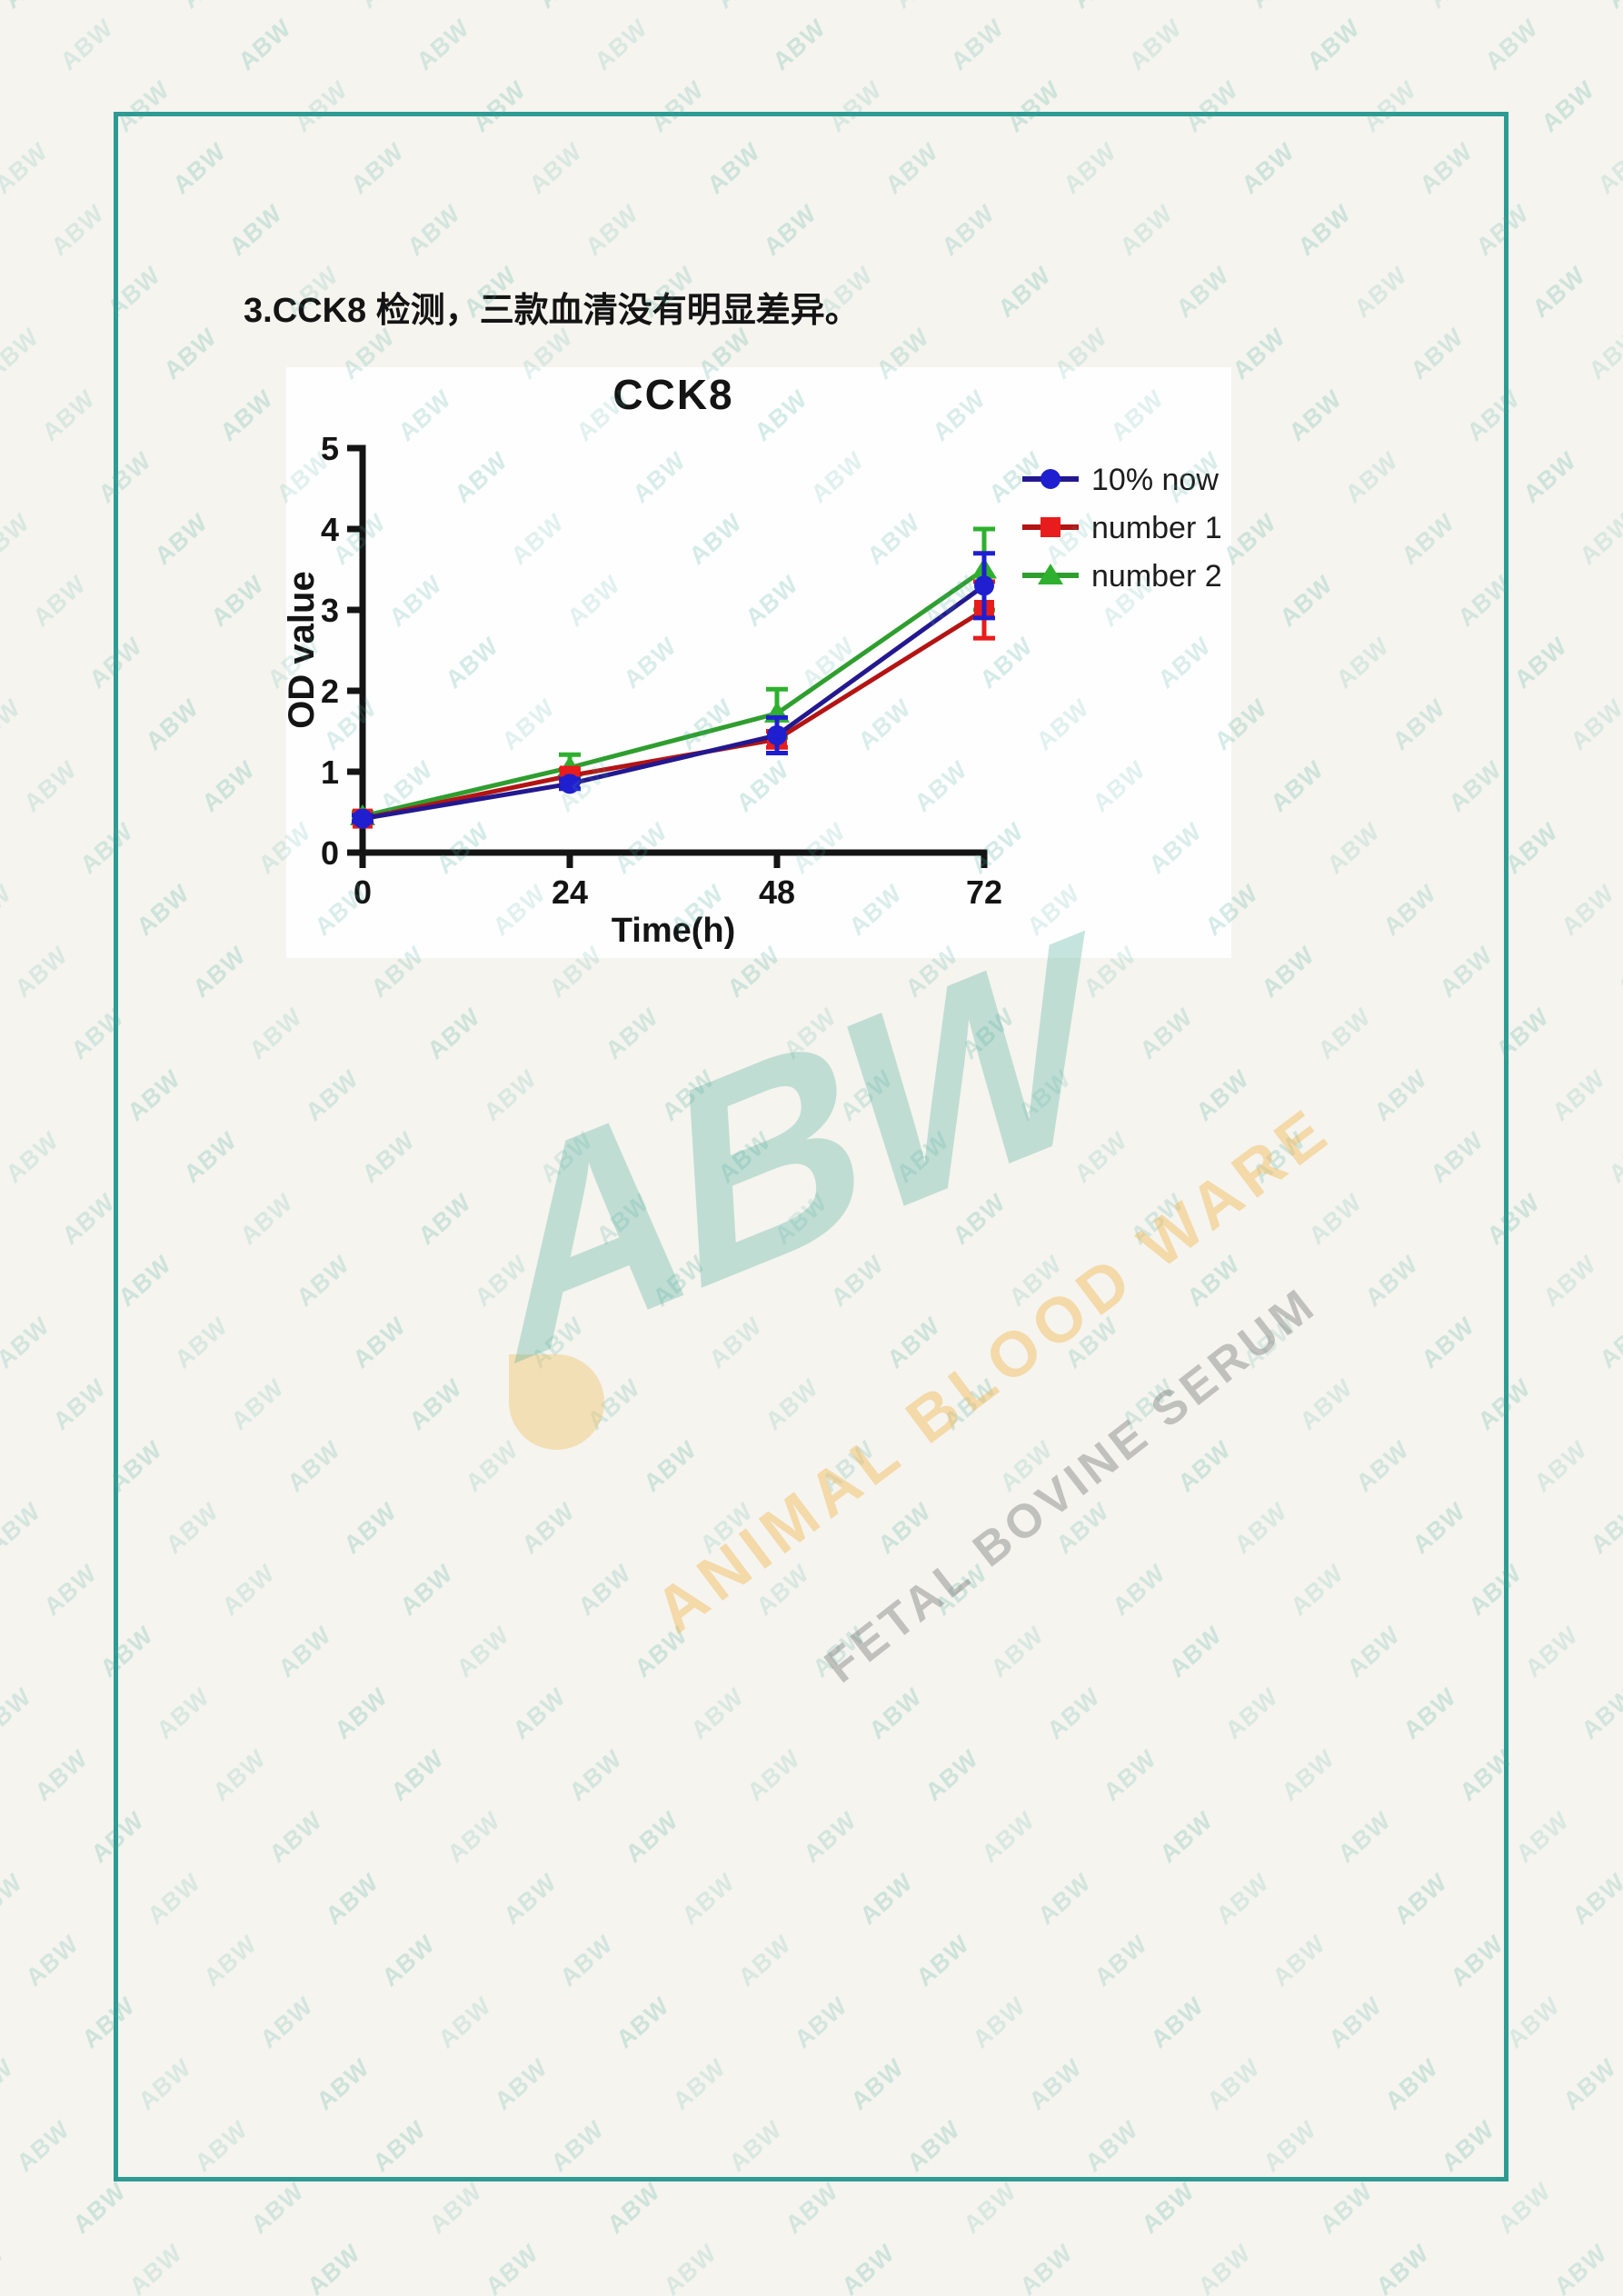  Describe the element at coordinates (1050, 479) in the screenshot. I see `legend-marker-circle` at that location.